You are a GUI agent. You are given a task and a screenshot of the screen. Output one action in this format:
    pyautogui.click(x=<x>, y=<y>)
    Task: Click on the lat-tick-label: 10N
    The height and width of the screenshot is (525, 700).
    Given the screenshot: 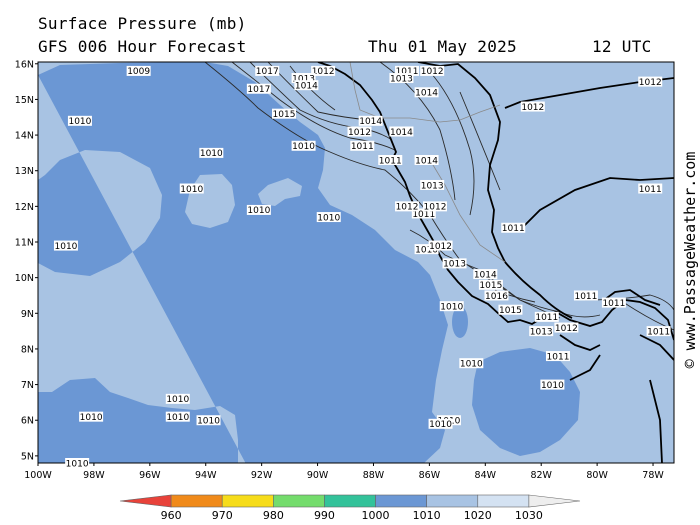 What is the action you would take?
    pyautogui.click(x=24, y=278)
    